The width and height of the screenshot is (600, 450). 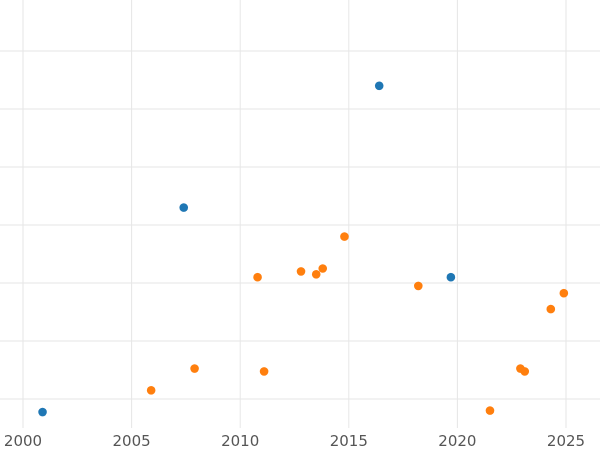 What do you see at coordinates (457, 441) in the screenshot?
I see `x-tick-label-2020: 2020` at bounding box center [457, 441].